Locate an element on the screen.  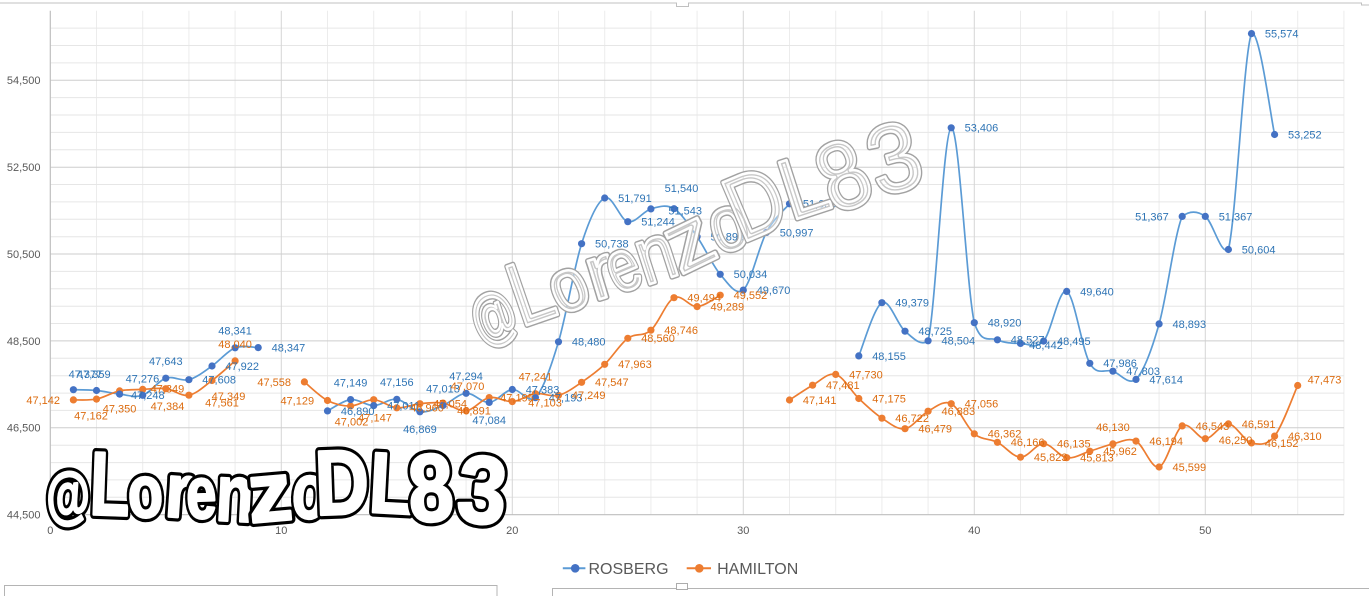
svg-text: 51,244 is located at coordinates (658, 223).